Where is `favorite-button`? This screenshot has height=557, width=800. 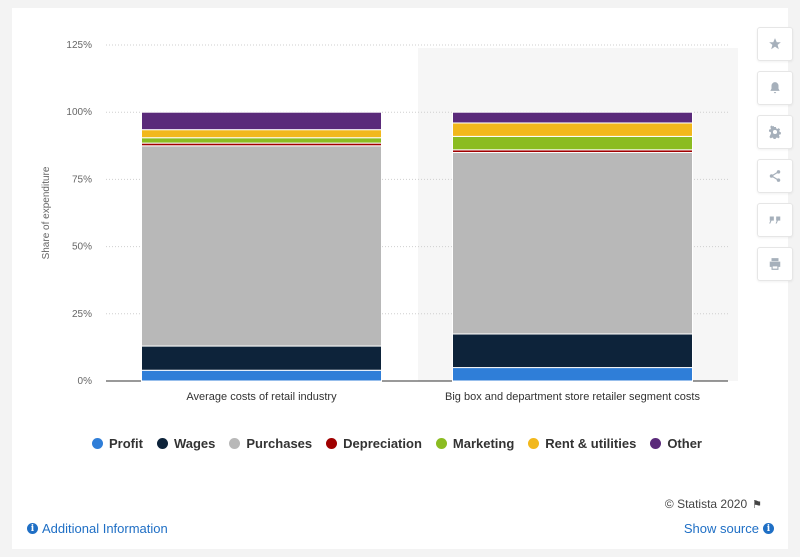
favorite-button is located at coordinates (775, 44).